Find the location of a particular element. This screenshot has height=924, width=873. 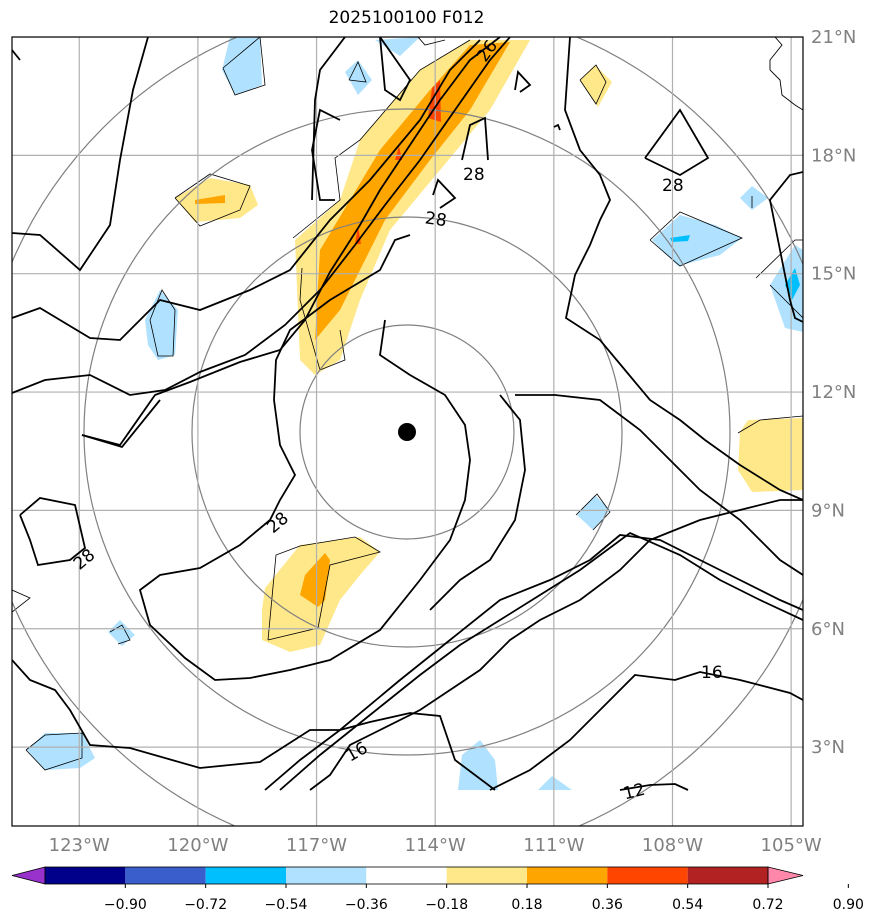

lon-label: 105°W is located at coordinates (791, 845).